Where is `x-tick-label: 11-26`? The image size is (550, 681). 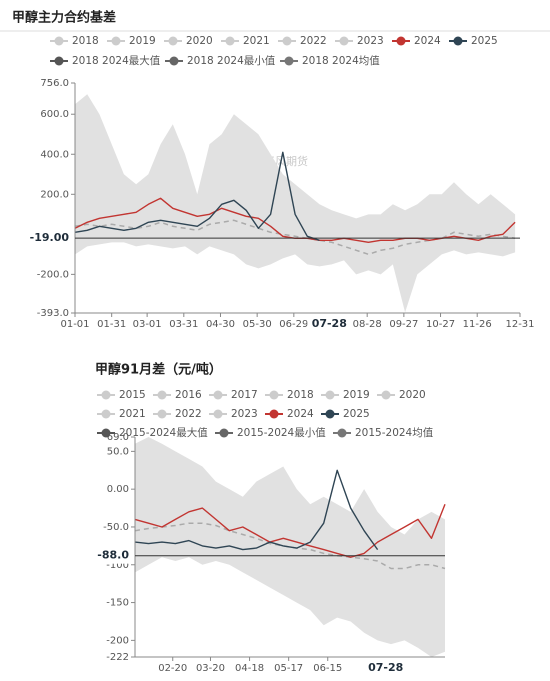
x-tick-label: 11-26 is located at coordinates (477, 324).